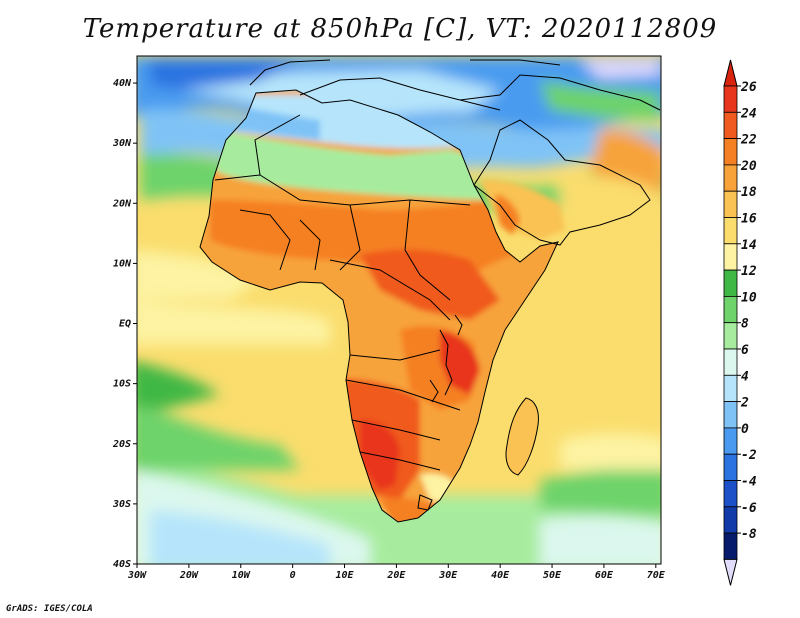  Describe the element at coordinates (748, 113) in the screenshot. I see `colorbar-label: 24` at that location.